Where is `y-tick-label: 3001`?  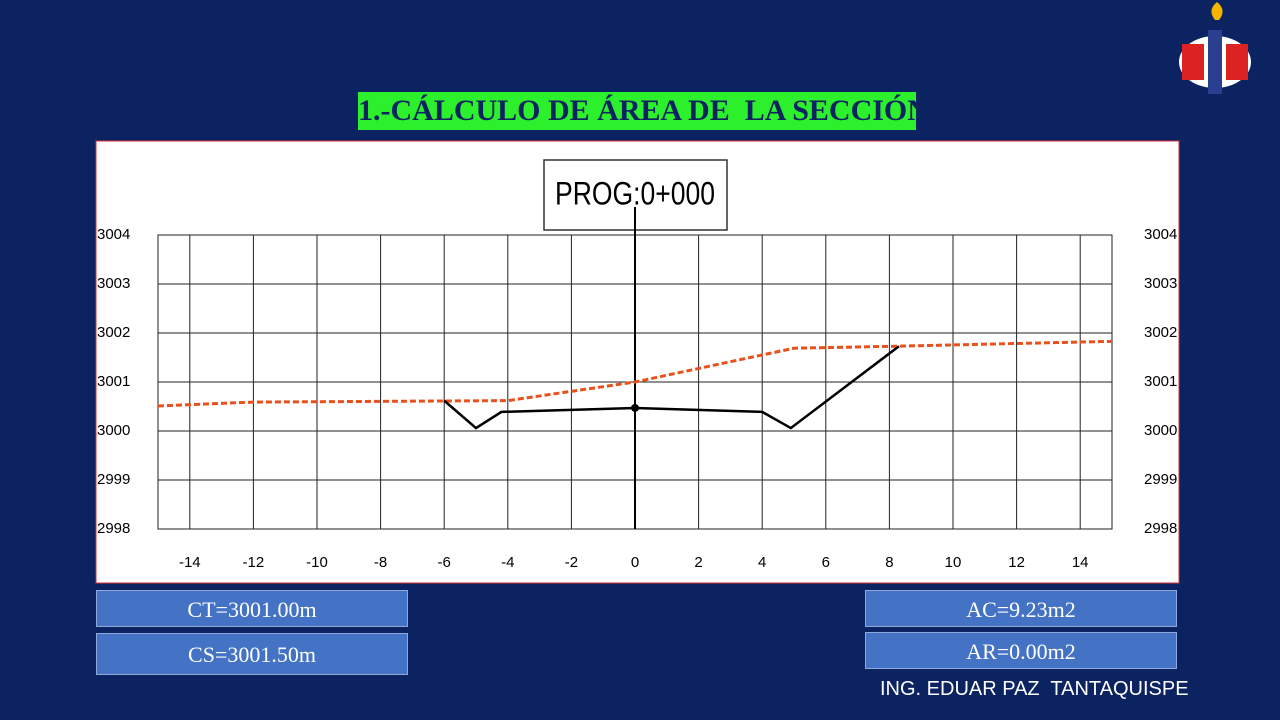
y-tick-label: 3001 is located at coordinates (113, 381).